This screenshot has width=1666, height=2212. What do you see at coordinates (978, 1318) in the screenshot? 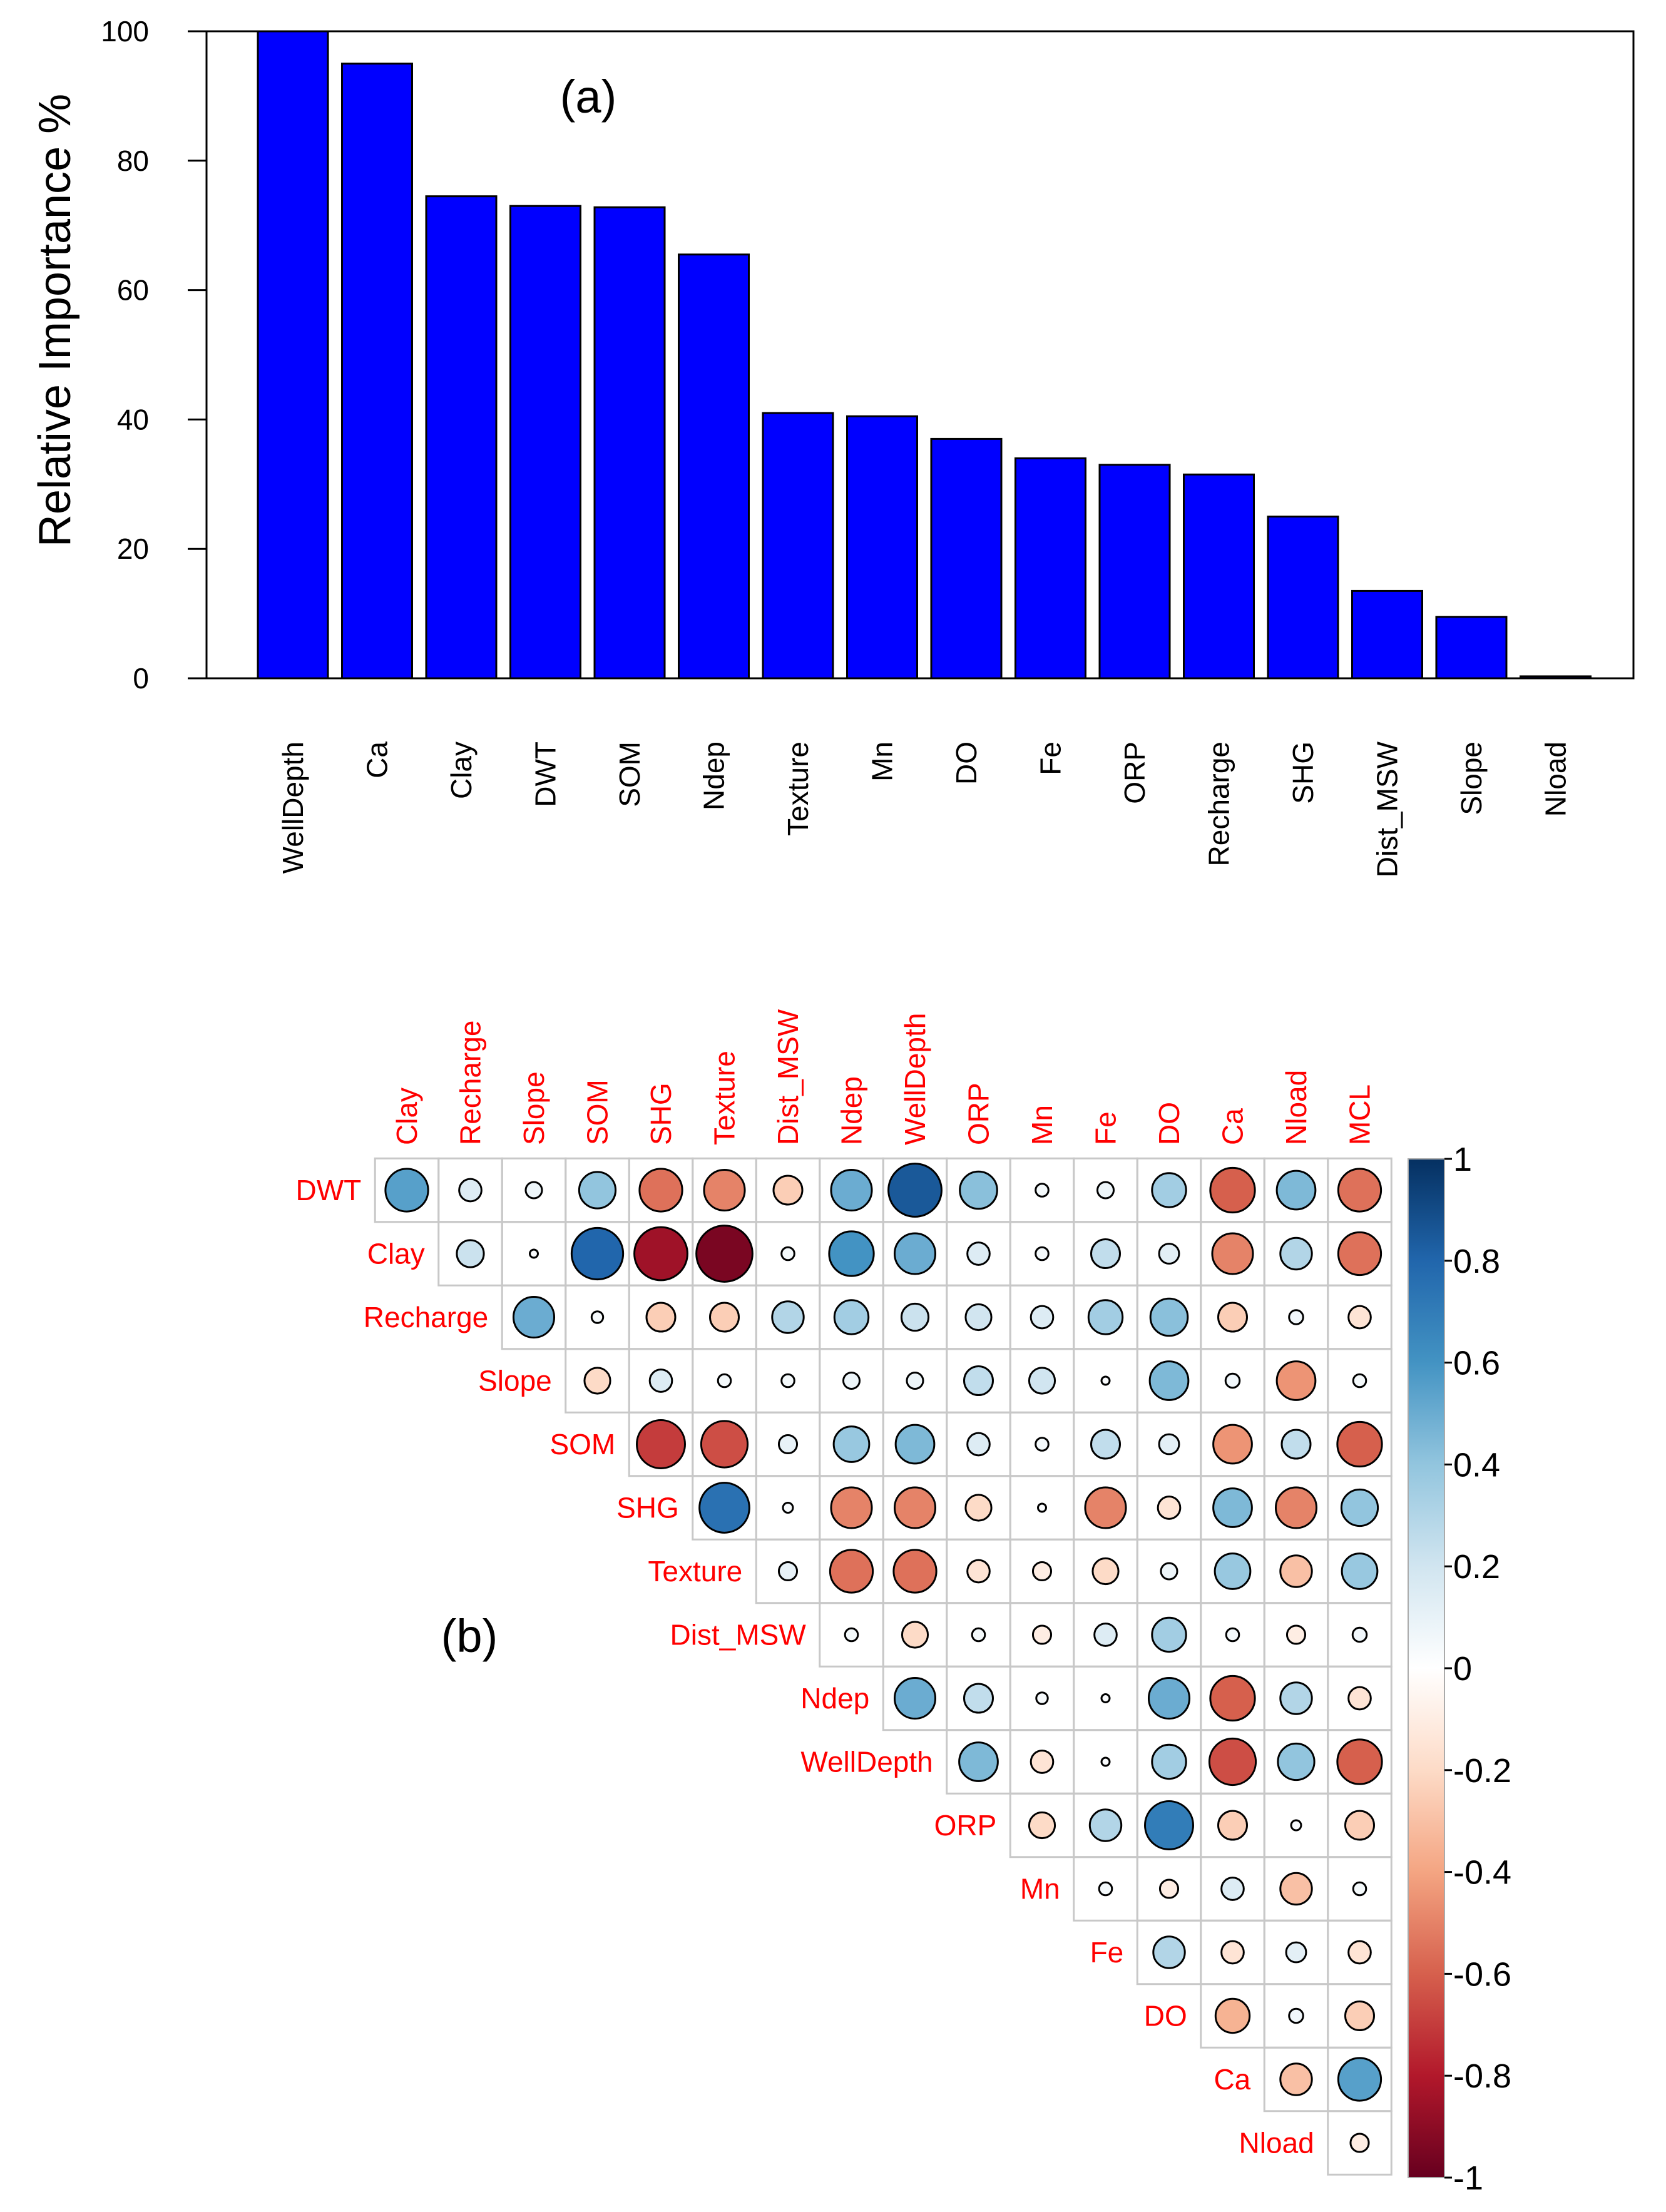
I see `corr-circle-recharge-orp` at bounding box center [978, 1318].